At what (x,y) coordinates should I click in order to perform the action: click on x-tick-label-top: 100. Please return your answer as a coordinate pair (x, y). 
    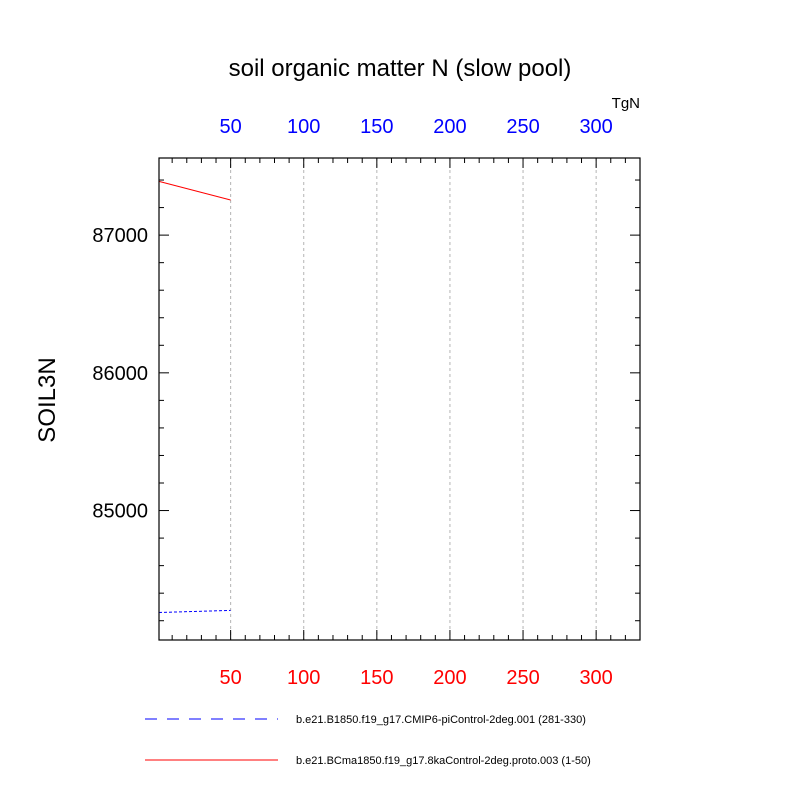
    Looking at the image, I should click on (303, 127).